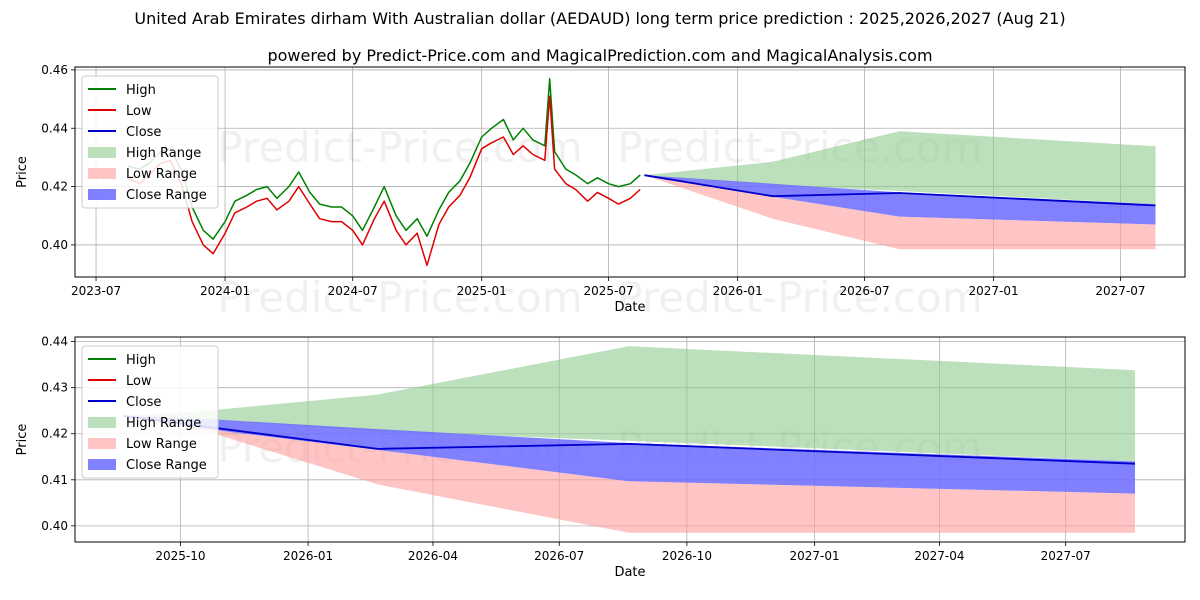 The height and width of the screenshot is (600, 1200). I want to click on high-series-line, so click(384, 158).